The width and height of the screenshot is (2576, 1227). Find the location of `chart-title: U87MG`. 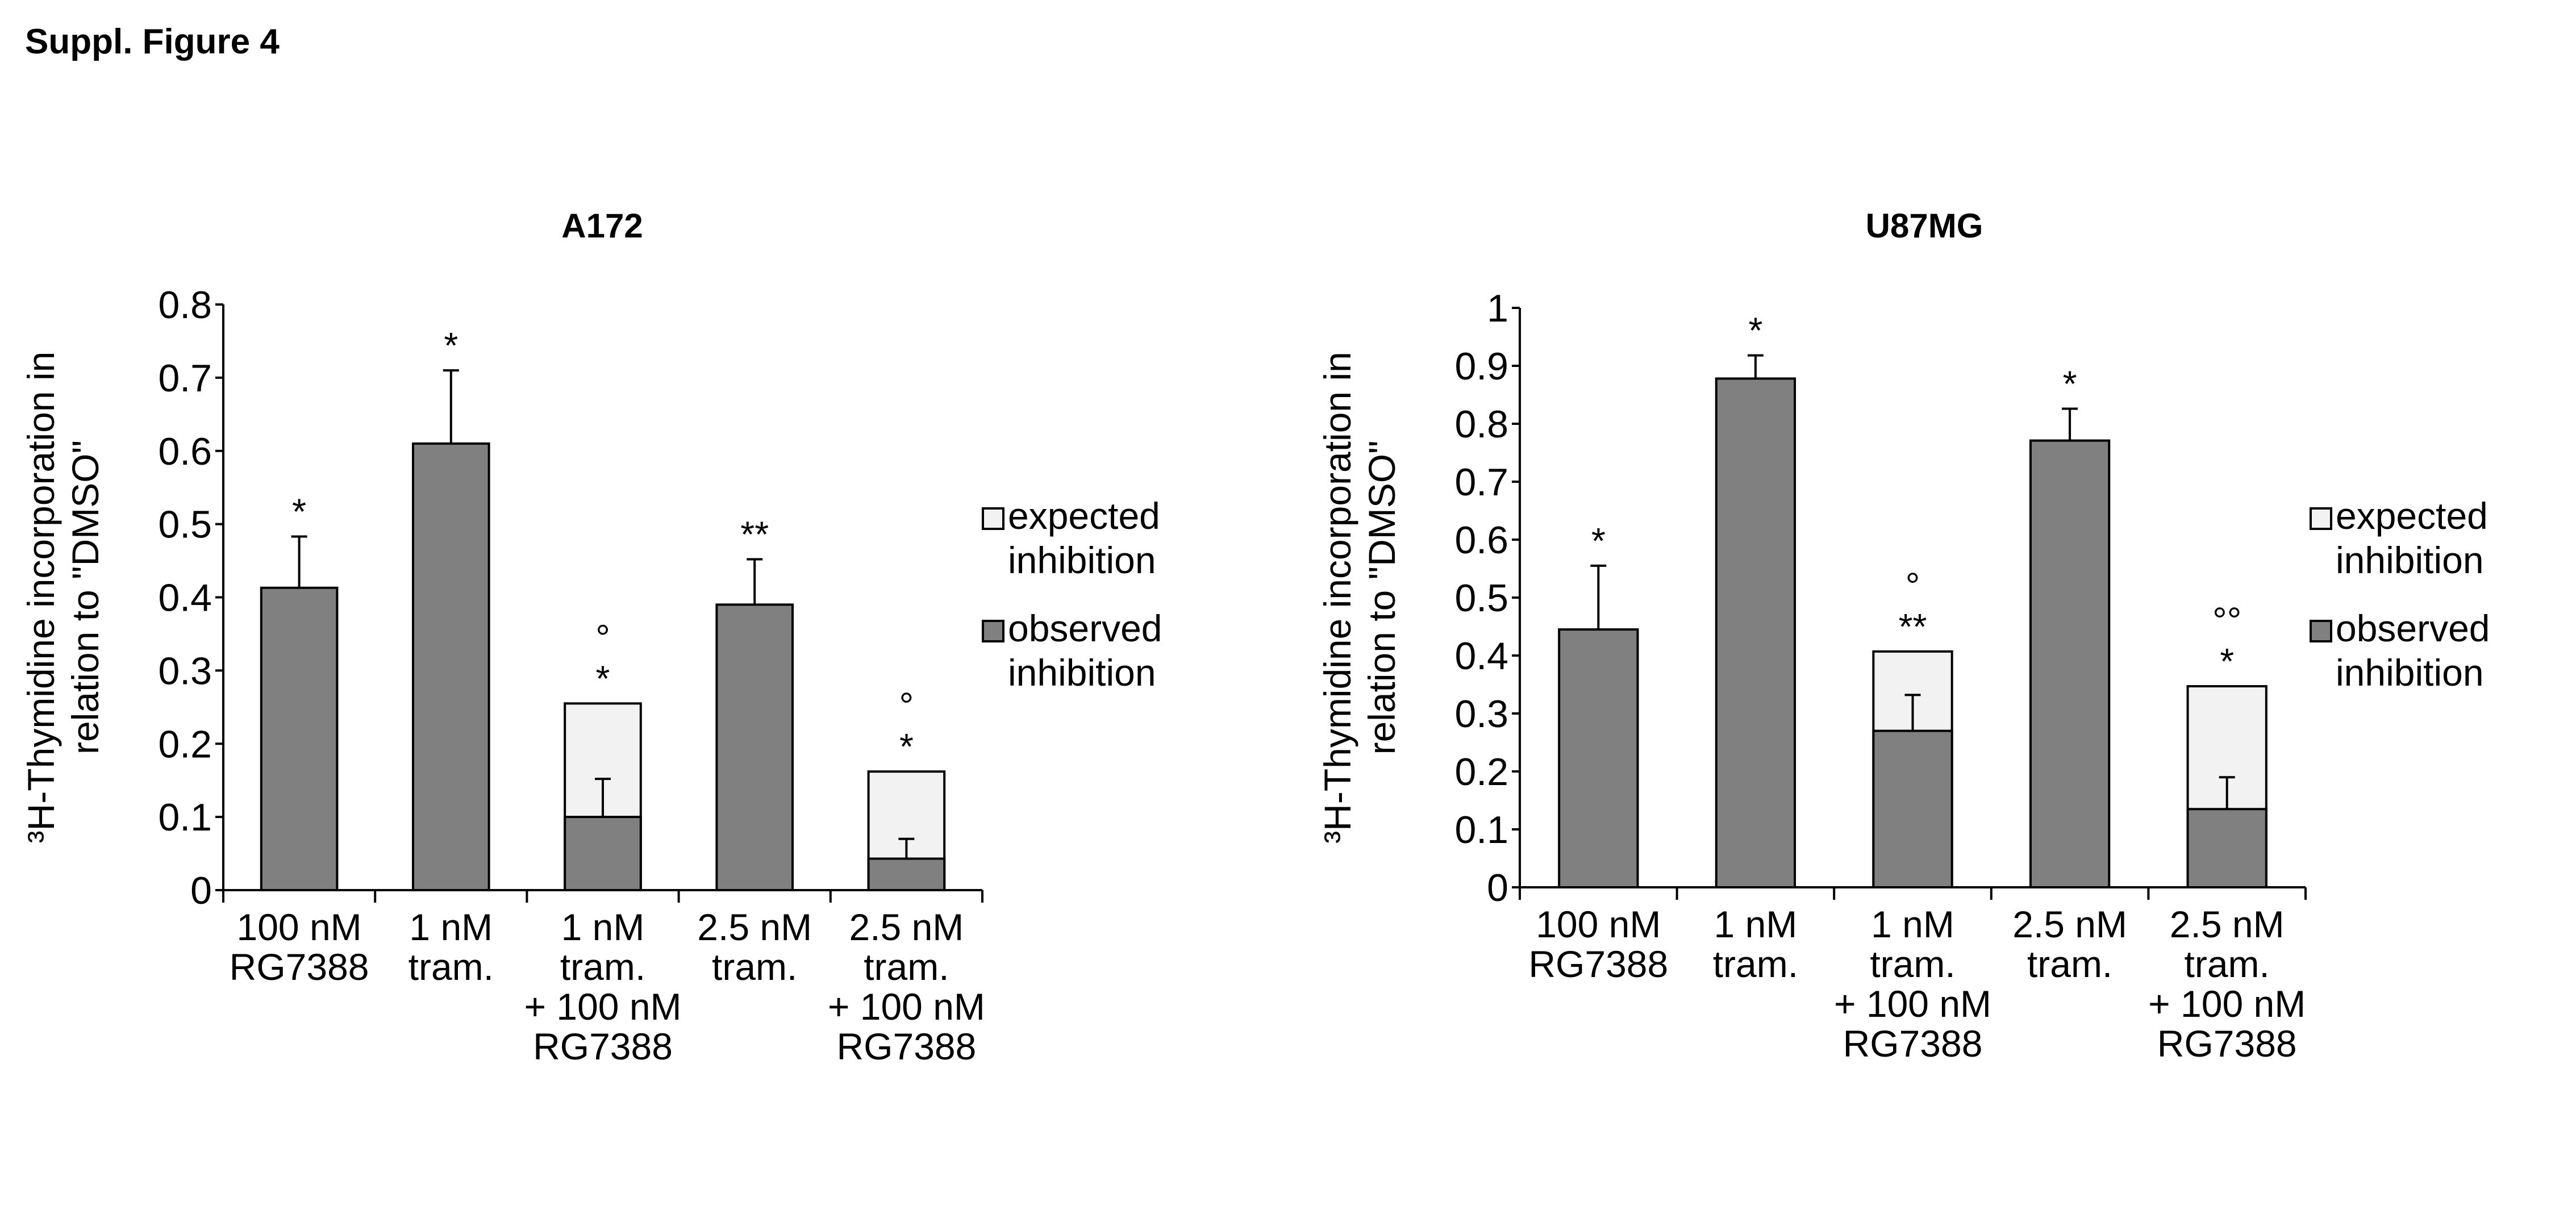

chart-title: U87MG is located at coordinates (1925, 226).